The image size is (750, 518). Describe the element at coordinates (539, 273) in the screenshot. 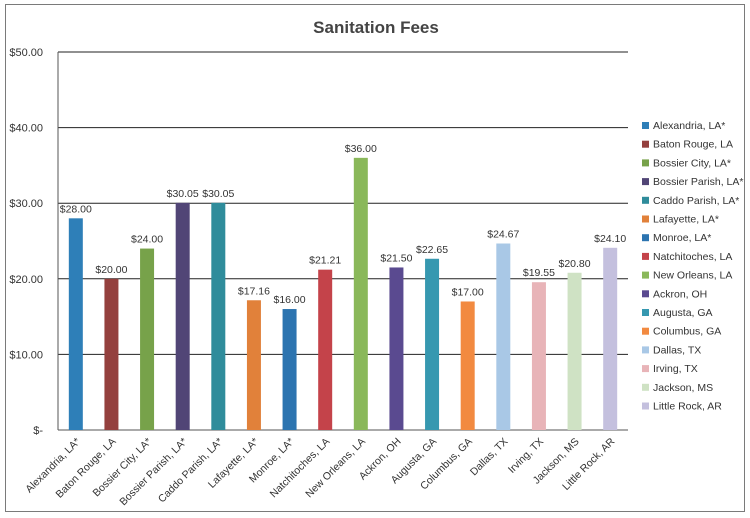

I see `data-label: $19.55` at that location.